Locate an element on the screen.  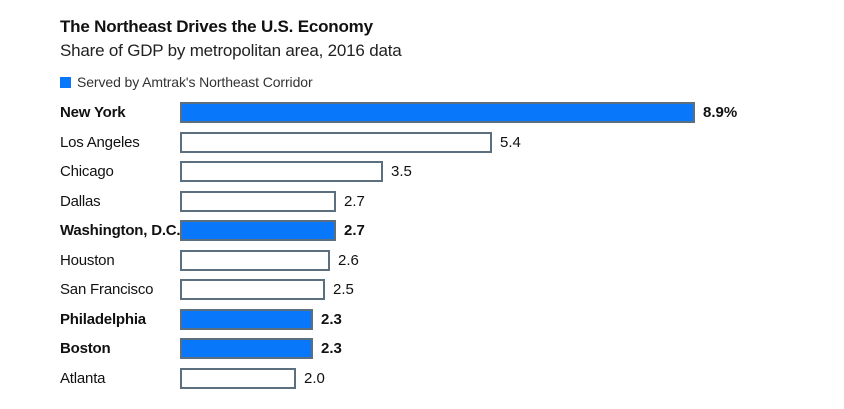
chart-row: New York 8.9% is located at coordinates (452, 112).